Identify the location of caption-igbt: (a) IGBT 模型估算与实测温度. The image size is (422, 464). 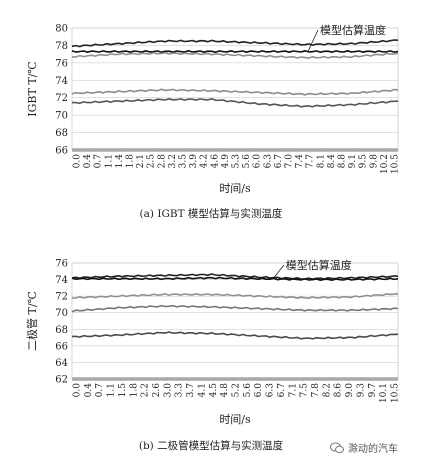
(211, 214).